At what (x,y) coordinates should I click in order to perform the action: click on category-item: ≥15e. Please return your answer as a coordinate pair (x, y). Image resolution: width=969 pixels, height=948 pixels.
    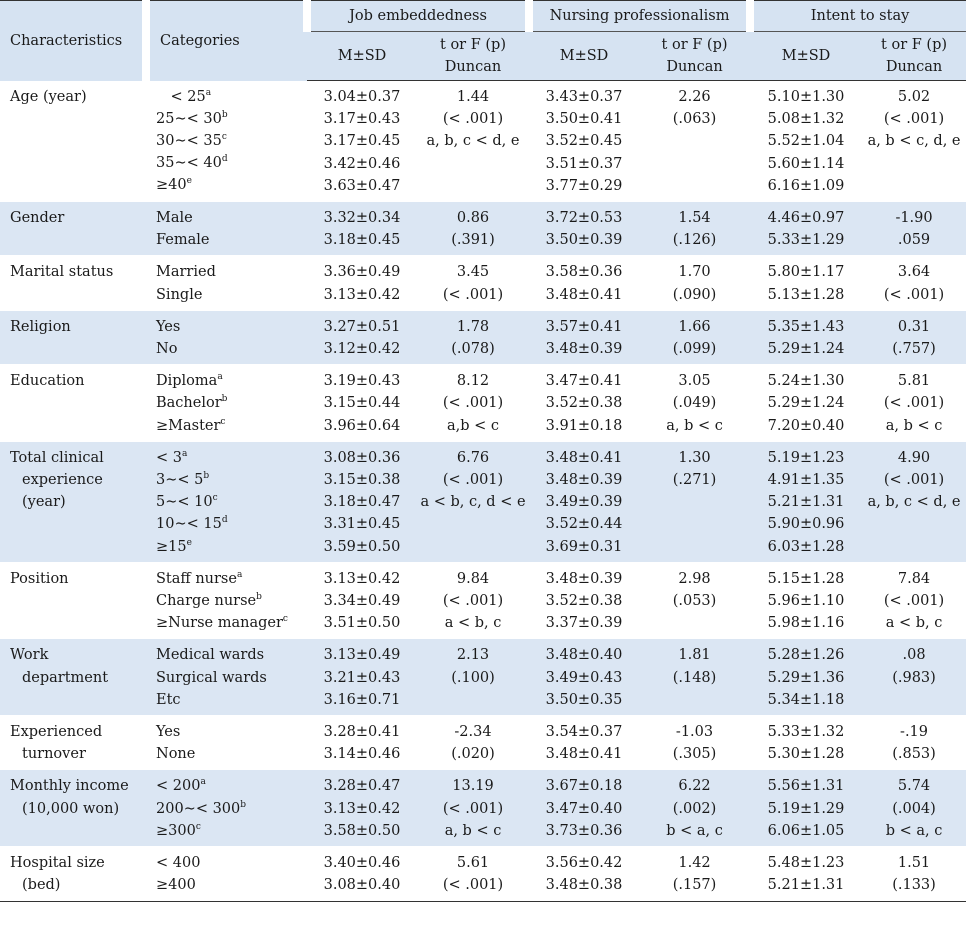
    Looking at the image, I should click on (231, 547).